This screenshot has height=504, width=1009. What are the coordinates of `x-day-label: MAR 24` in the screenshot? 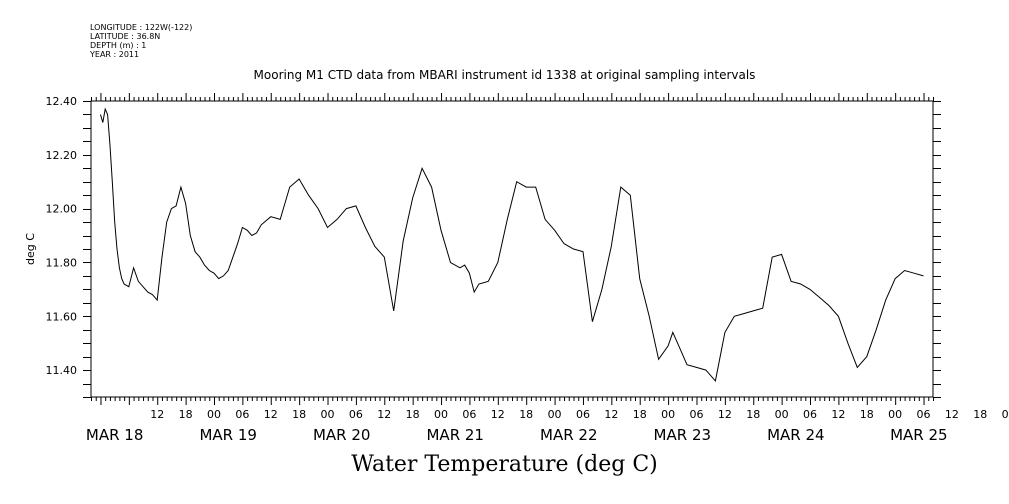 It's located at (795, 435).